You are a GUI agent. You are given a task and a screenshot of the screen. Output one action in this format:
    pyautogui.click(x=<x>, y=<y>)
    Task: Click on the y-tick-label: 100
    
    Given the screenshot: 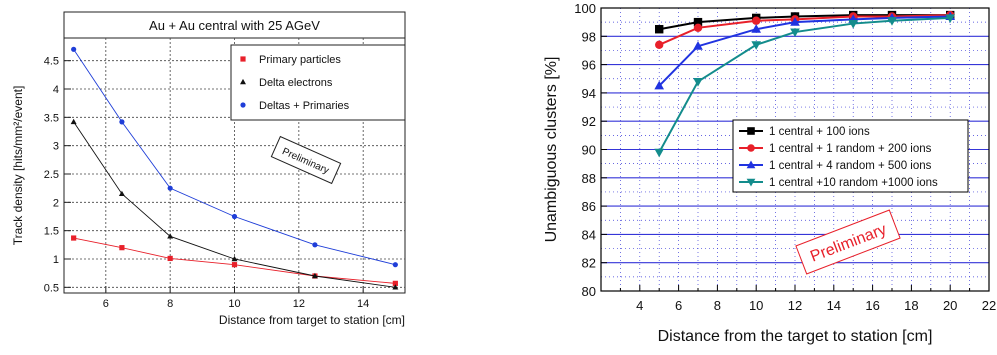 What is the action you would take?
    pyautogui.click(x=585, y=8)
    